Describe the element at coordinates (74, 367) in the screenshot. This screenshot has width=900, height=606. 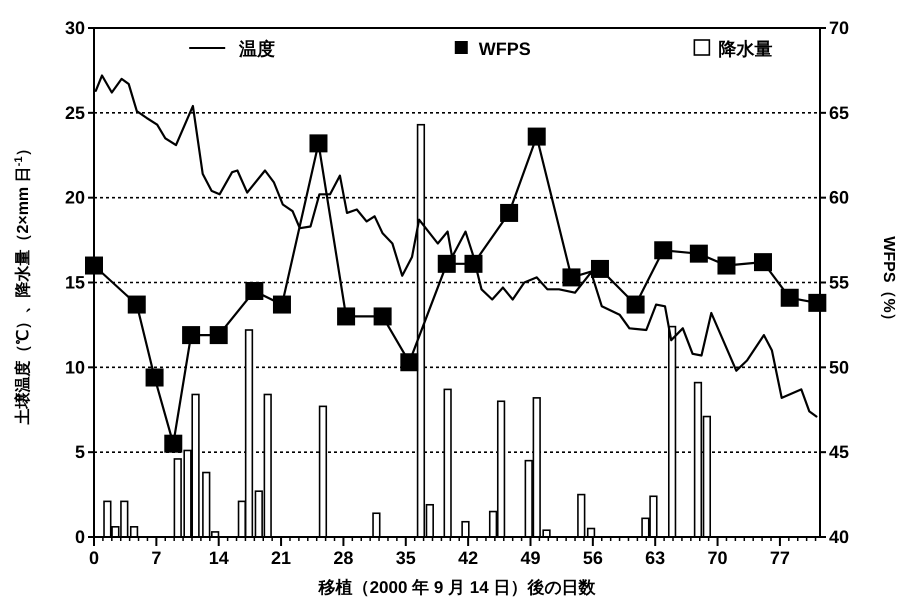
I see `y-tick-label: 10` at that location.